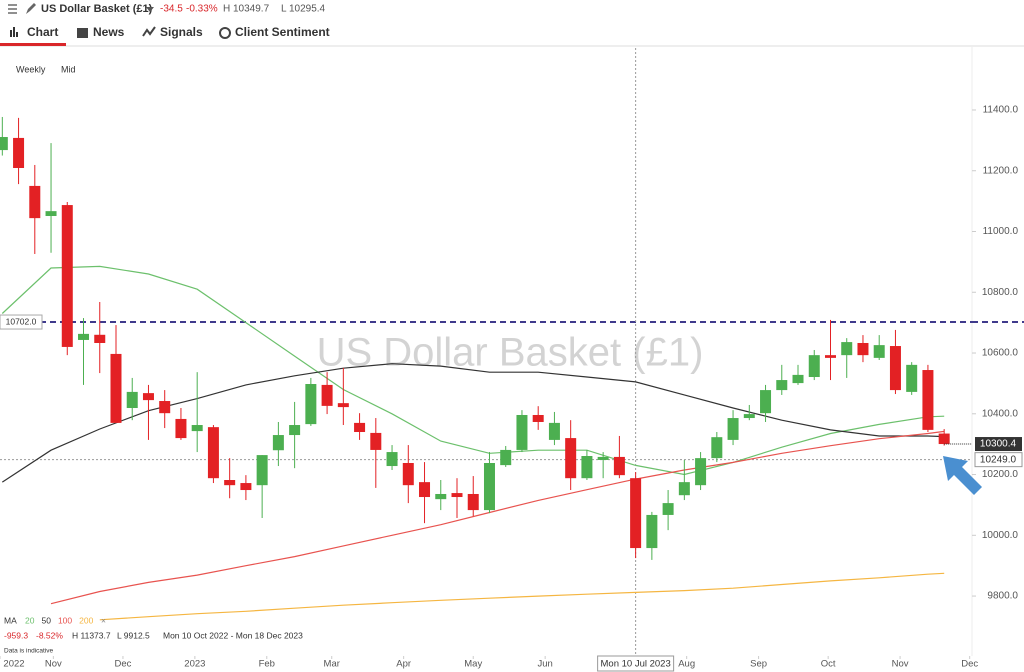 The height and width of the screenshot is (672, 1024). What do you see at coordinates (133, 635) in the screenshot?
I see `summary-low: L 9912.5` at bounding box center [133, 635].